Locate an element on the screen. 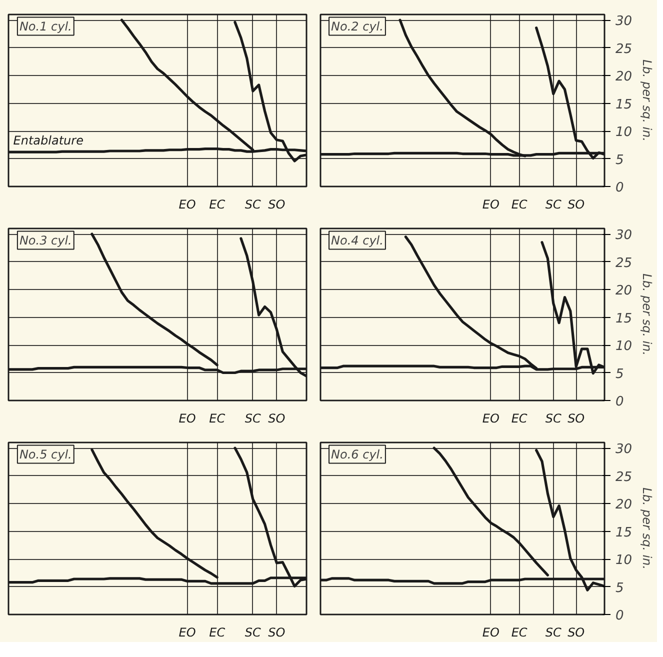 The image size is (663, 657). chart-title: No.3 cyl. is located at coordinates (45, 240).